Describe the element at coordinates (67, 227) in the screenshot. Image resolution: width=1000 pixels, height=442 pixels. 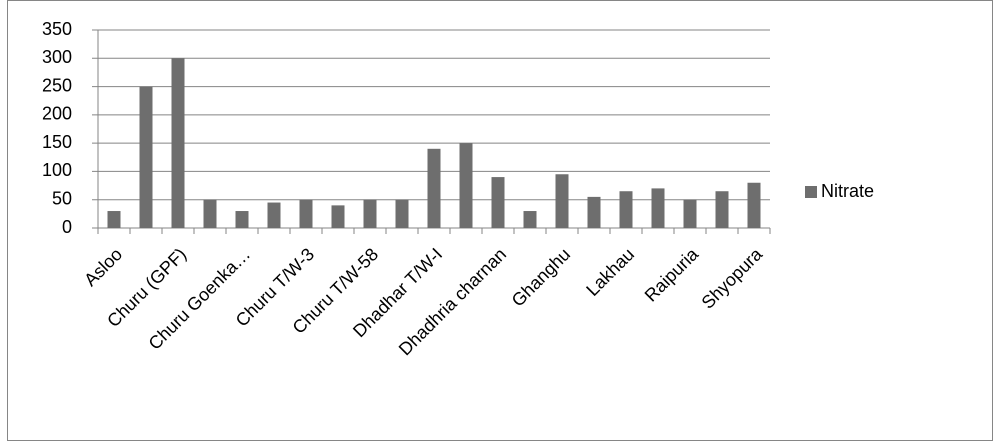
I see `y-tick-label: 0` at that location.